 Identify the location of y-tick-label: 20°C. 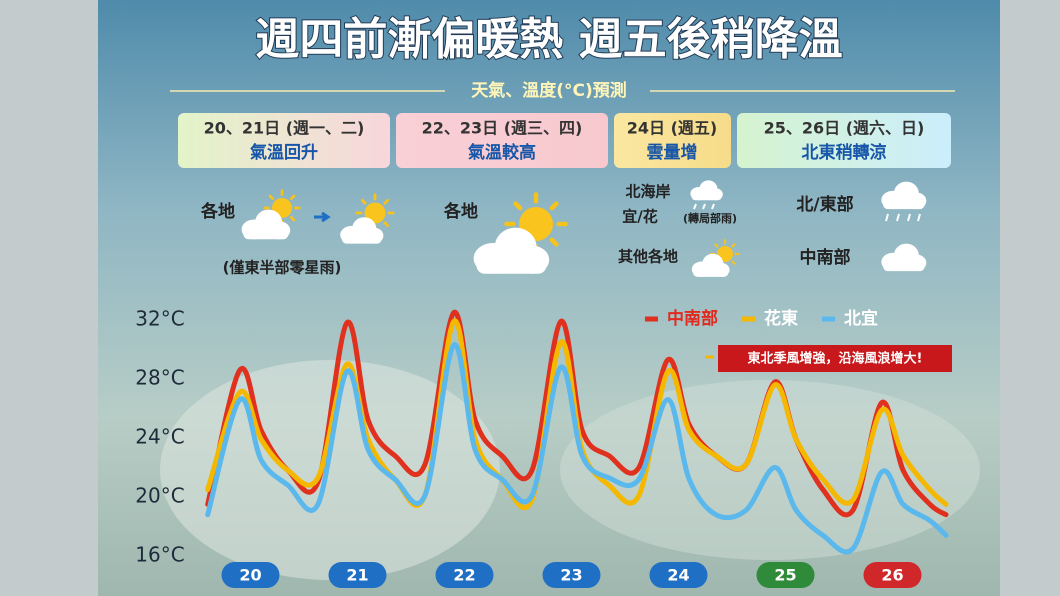
(159, 496).